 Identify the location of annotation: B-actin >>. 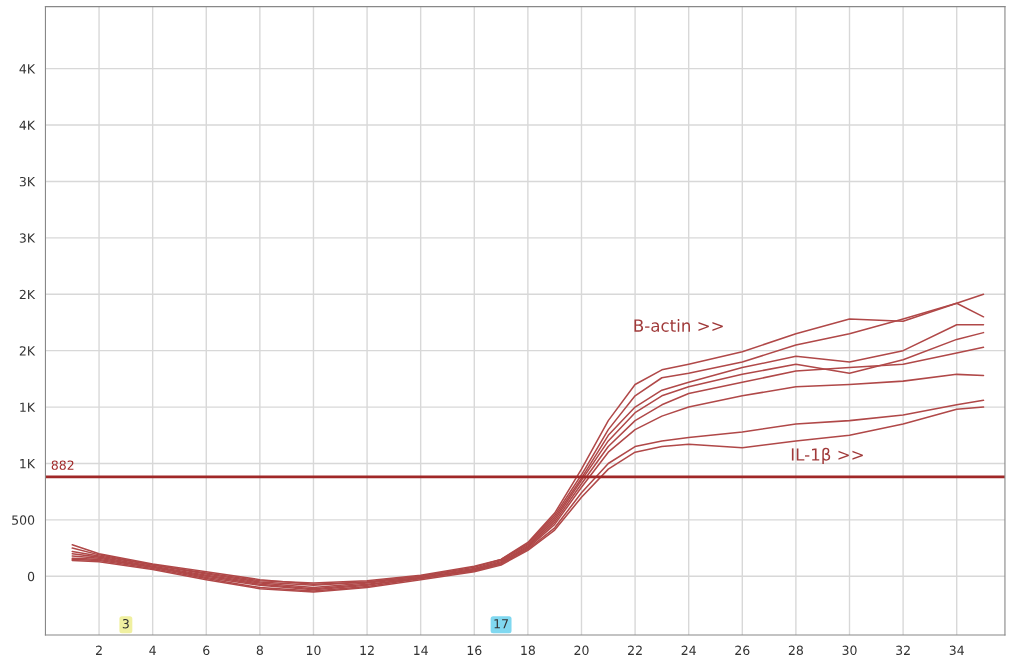
(678, 325).